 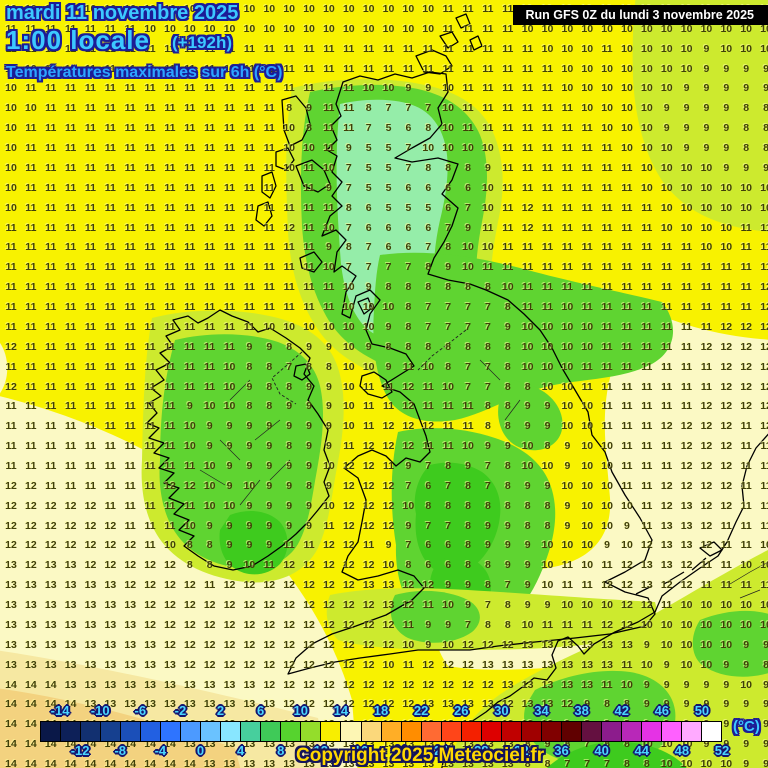 I want to click on county-borders-ireland, so click(x=360, y=432).